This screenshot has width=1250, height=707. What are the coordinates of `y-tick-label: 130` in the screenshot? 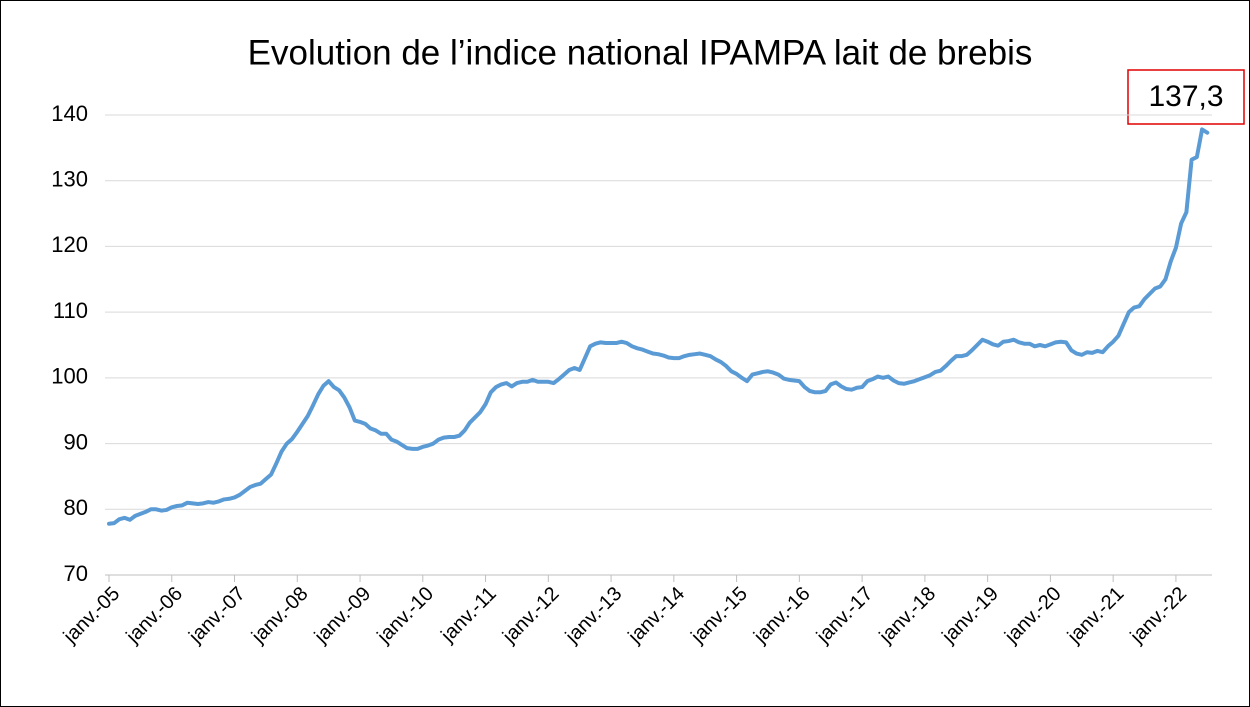 It's located at (69, 179).